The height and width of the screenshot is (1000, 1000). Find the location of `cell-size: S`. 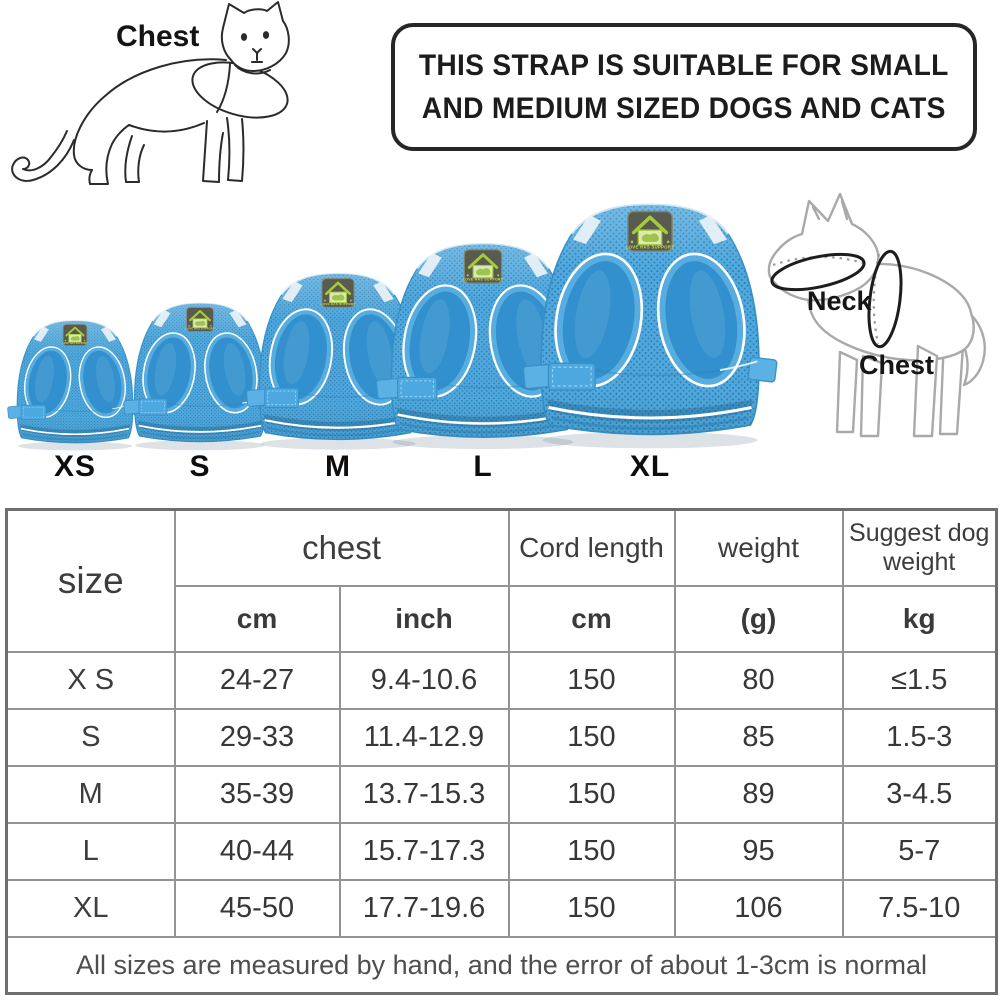

cell-size: S is located at coordinates (90, 737).